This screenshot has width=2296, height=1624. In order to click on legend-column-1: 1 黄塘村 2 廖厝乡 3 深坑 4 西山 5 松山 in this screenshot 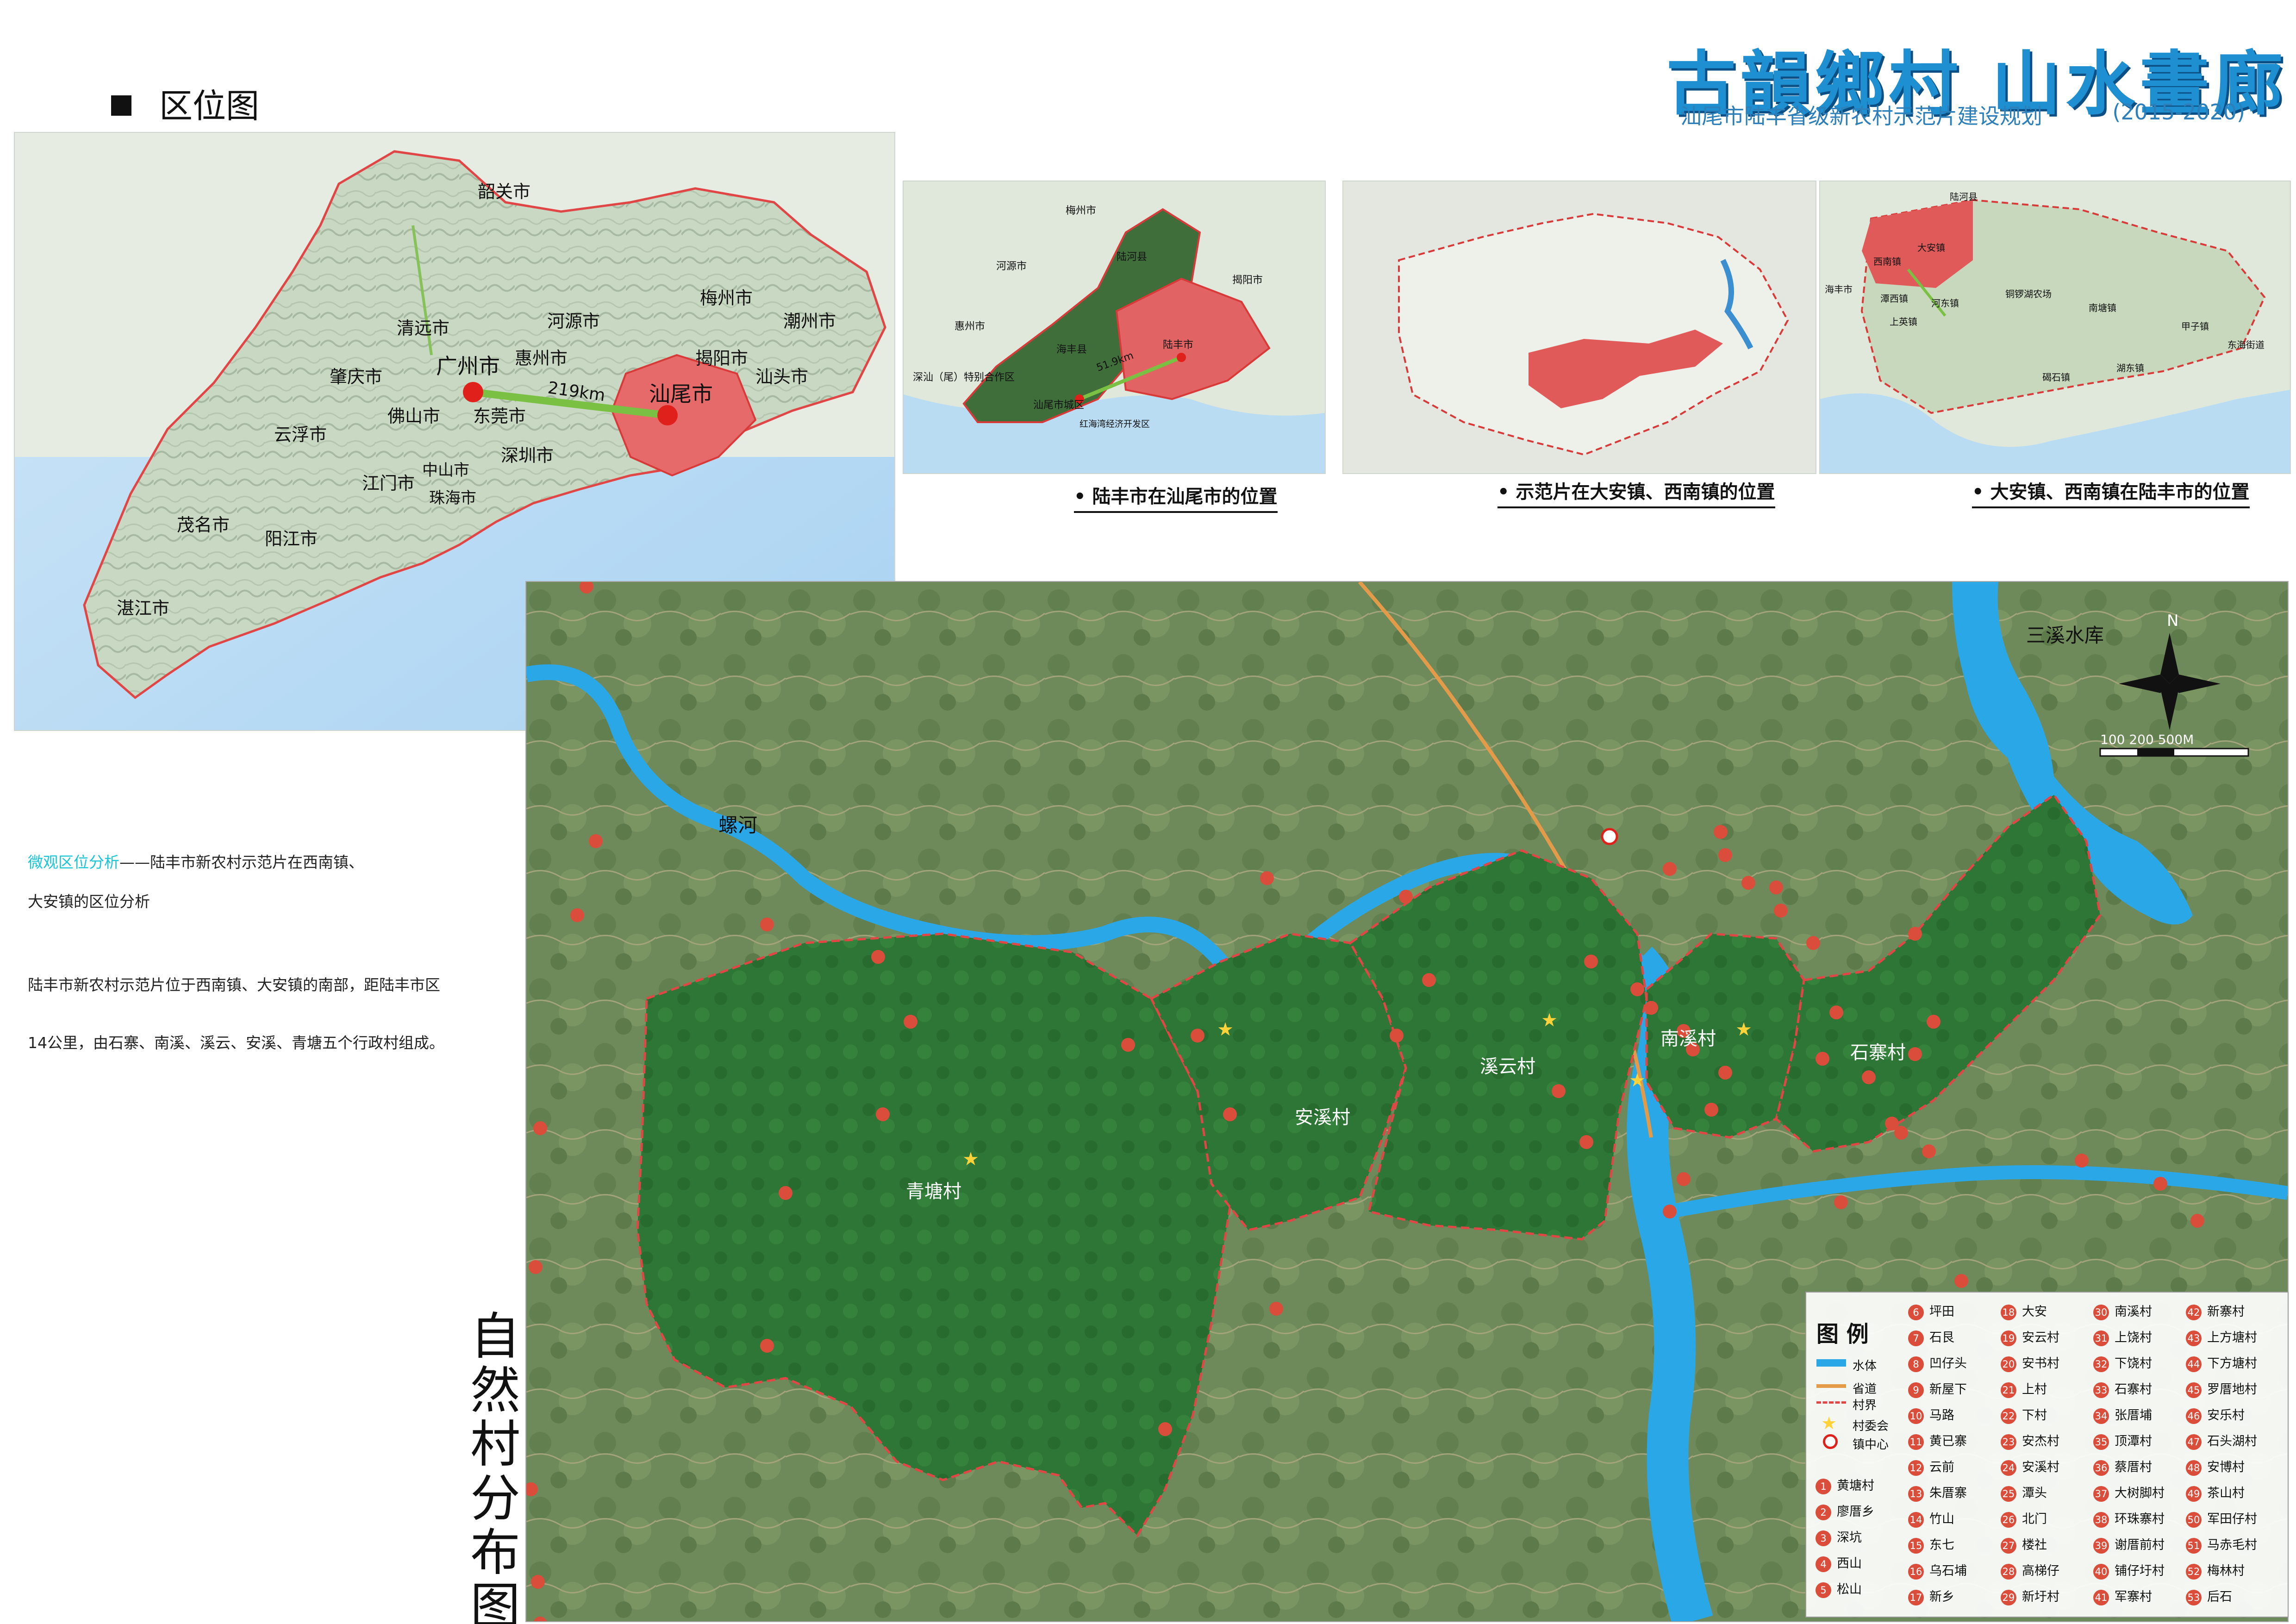, I will do `click(1859, 1538)`.